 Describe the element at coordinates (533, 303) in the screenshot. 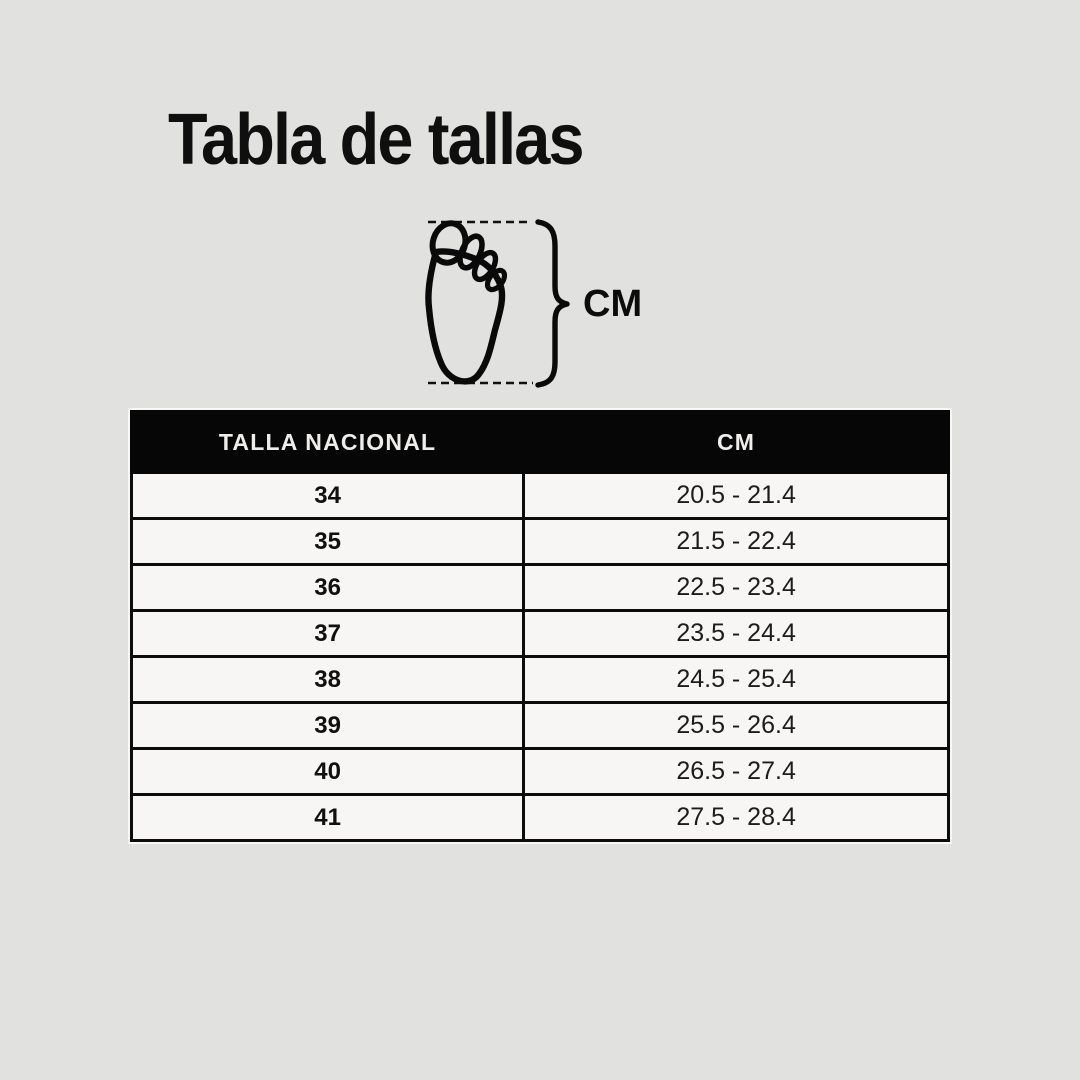

I see `foot-measure-svg: CM` at that location.